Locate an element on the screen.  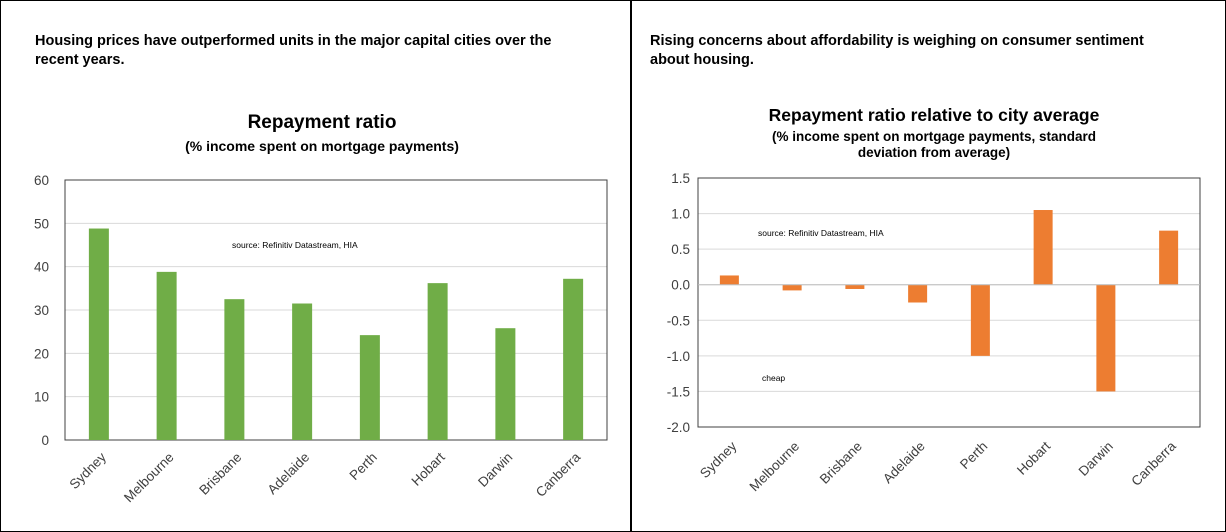
right-chart-subtitle-line2: deviation from average) is located at coordinates (934, 152).